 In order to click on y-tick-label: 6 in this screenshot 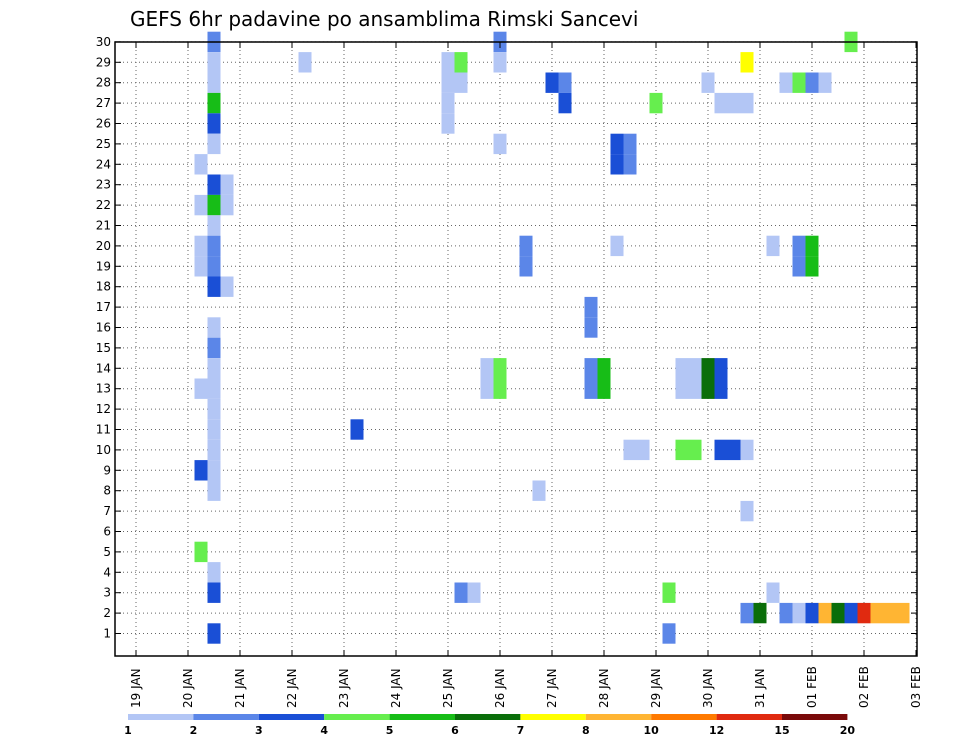, I will do `click(107, 532)`.